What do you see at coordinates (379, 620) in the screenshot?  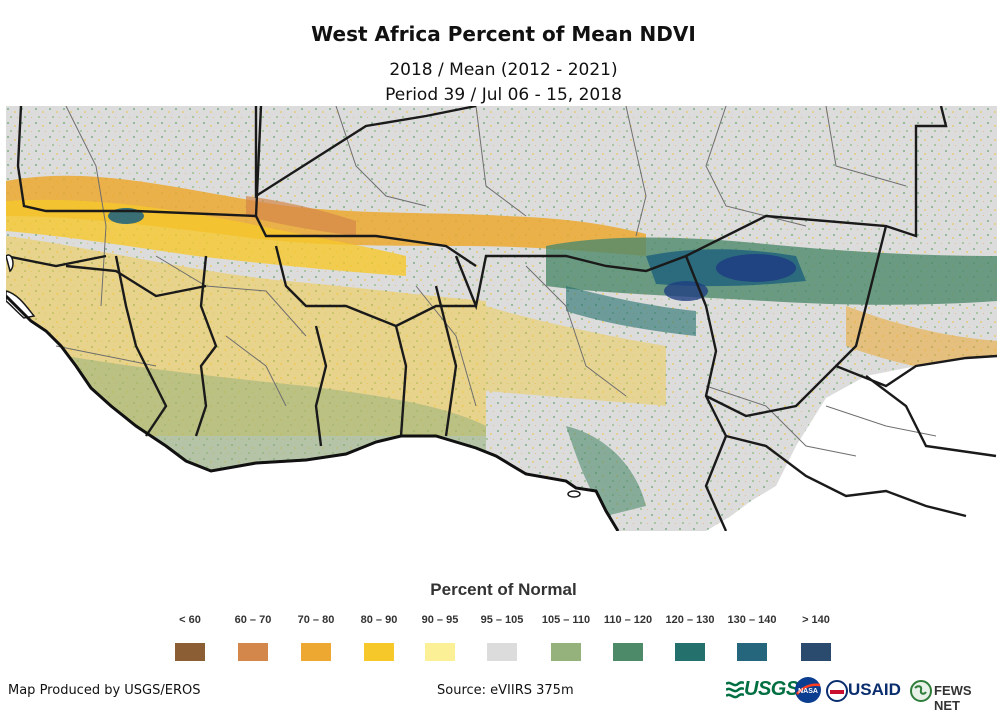 I see `legend-label: 80 – 90` at bounding box center [379, 620].